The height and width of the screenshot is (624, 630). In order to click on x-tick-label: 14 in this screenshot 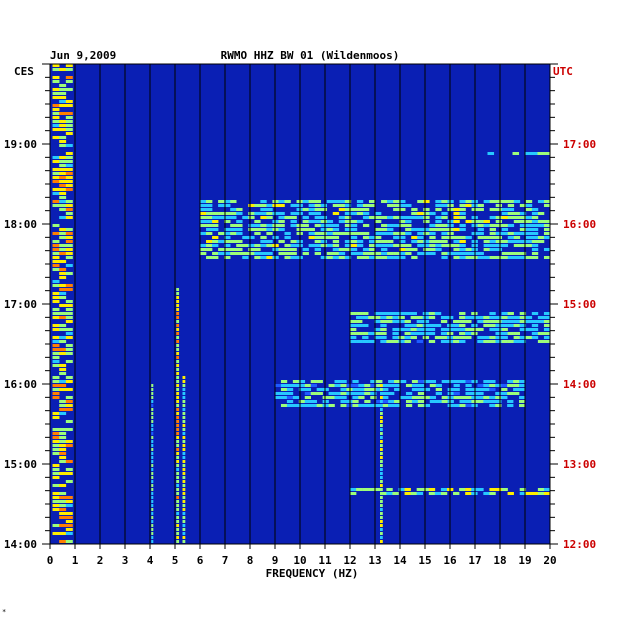, I will do `click(400, 560)`.